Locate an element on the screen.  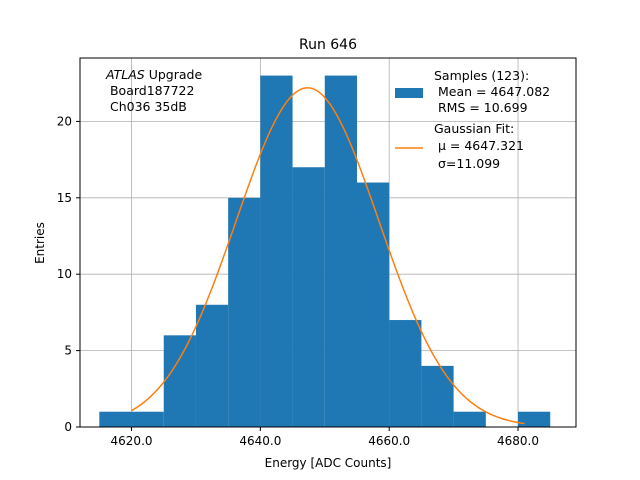
y-tick-label: 0 is located at coordinates (68, 427).